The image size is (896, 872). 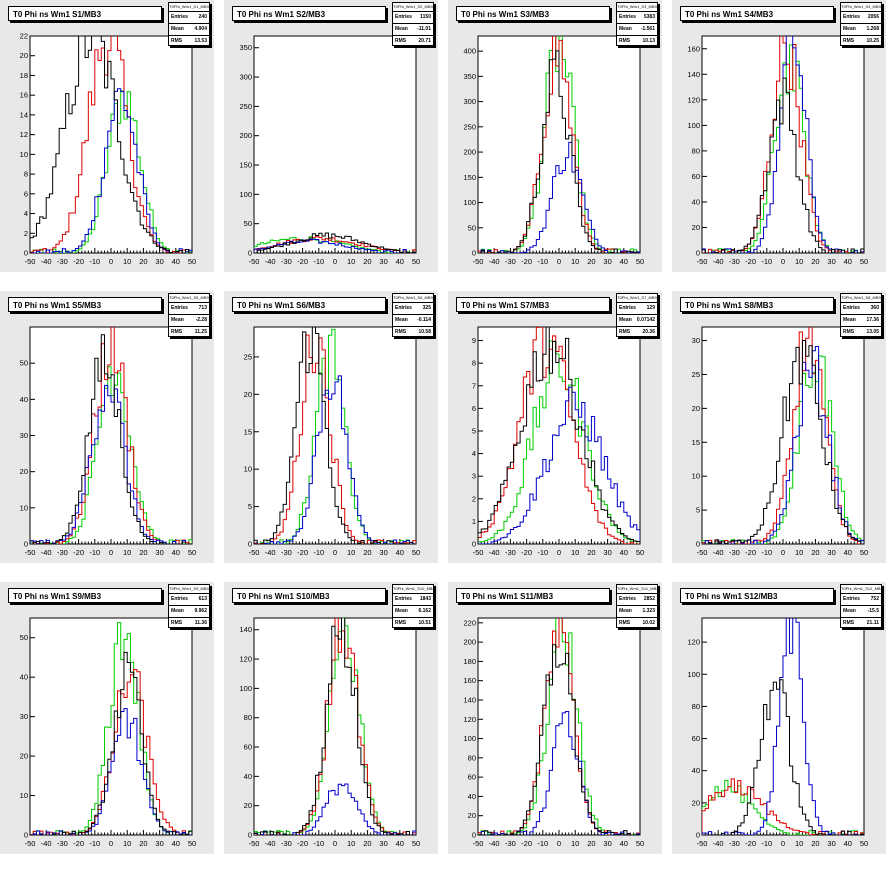 I want to click on y-tick-label: 150, so click(x=469, y=177).